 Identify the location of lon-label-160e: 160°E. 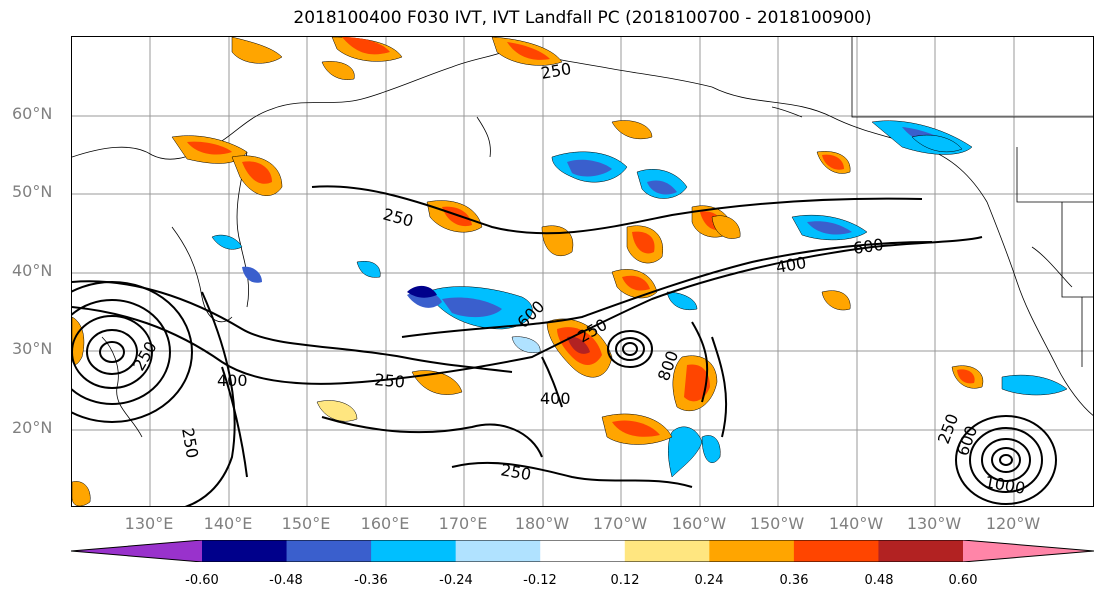
(385, 523).